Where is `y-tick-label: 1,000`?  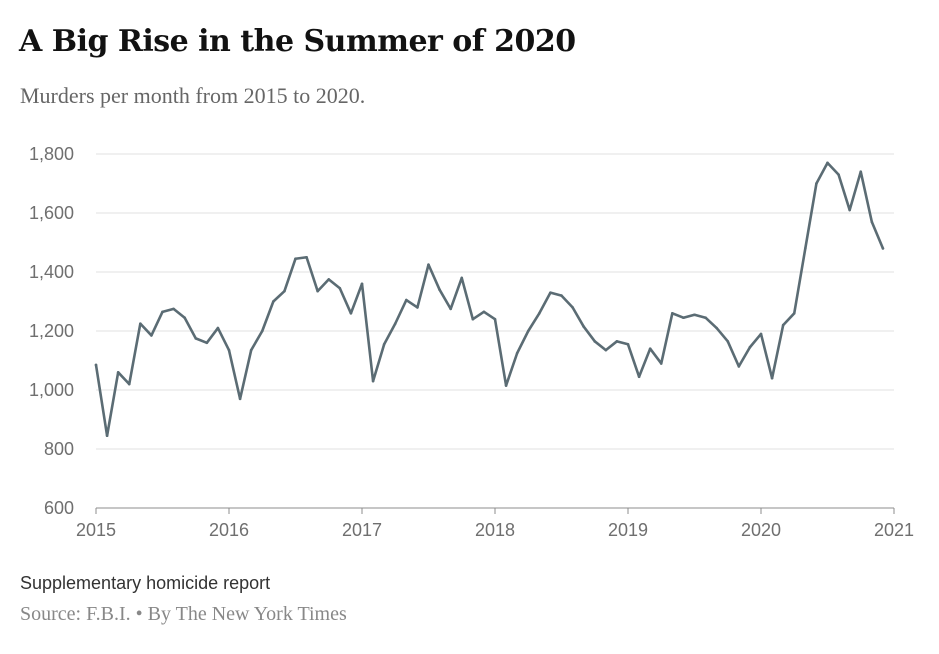
y-tick-label: 1,000 is located at coordinates (51, 390).